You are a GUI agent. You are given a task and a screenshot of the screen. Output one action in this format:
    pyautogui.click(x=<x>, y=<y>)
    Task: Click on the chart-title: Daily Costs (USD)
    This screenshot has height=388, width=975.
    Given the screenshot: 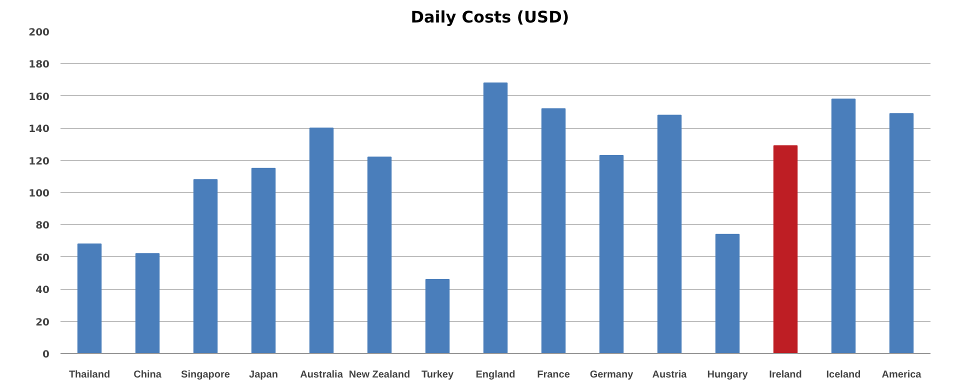 What is the action you would take?
    pyautogui.click(x=490, y=17)
    